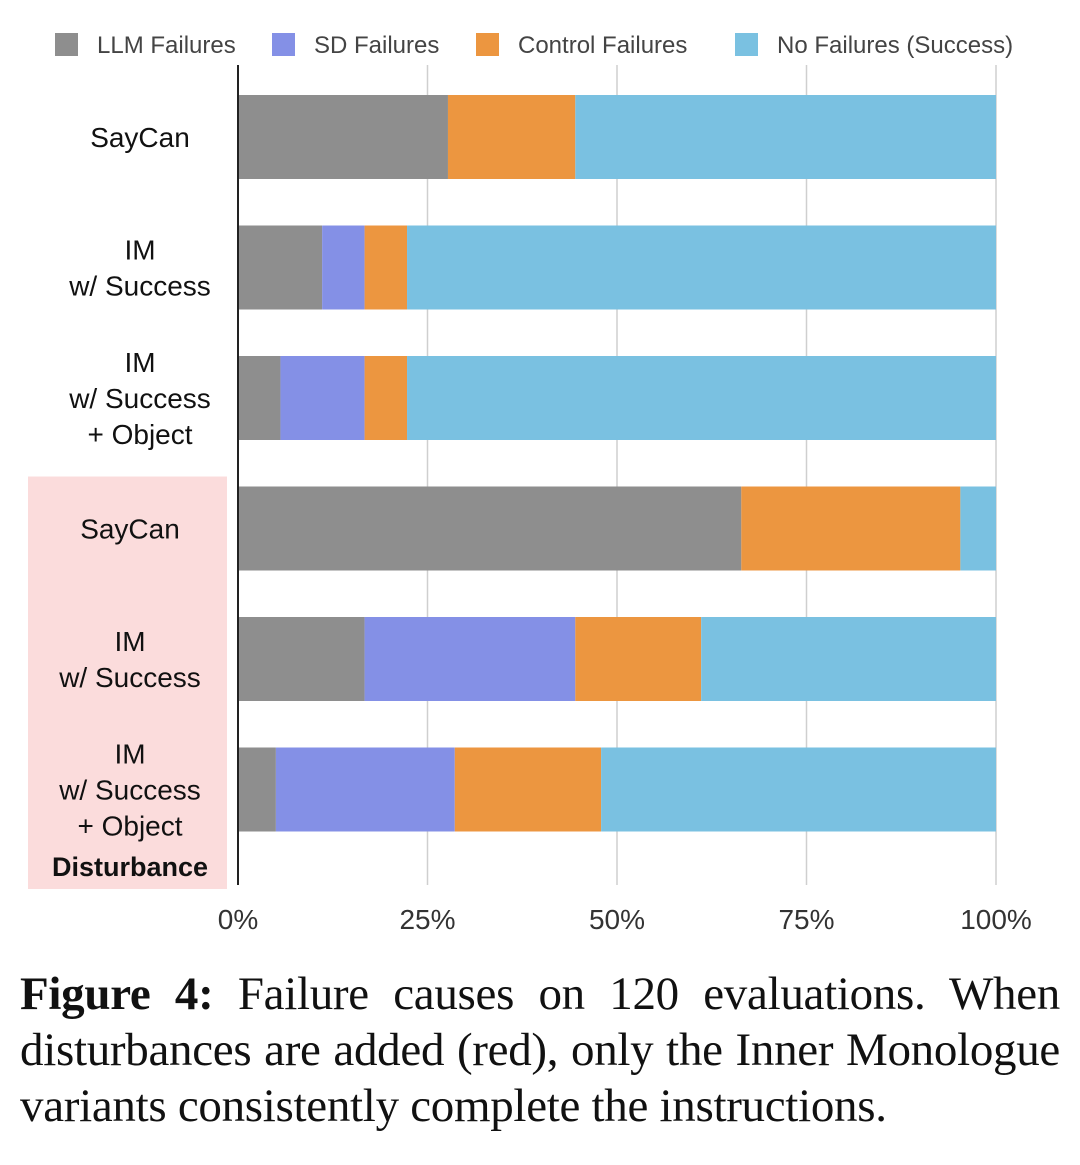 The image size is (1080, 1165). Describe the element at coordinates (130, 867) in the screenshot. I see `disturbance-label: Disturbance` at that location.